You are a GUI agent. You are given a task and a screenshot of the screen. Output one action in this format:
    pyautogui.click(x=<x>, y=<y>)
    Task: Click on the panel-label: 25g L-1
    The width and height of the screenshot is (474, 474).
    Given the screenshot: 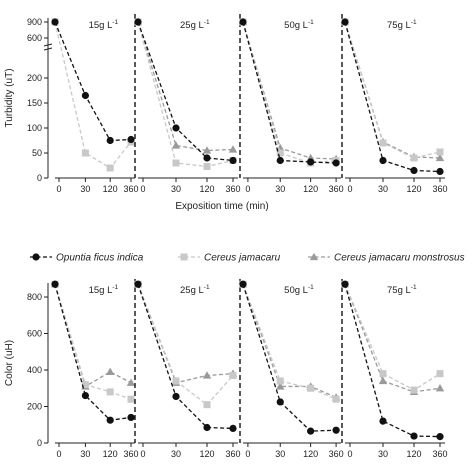 What is the action you would take?
    pyautogui.click(x=195, y=25)
    